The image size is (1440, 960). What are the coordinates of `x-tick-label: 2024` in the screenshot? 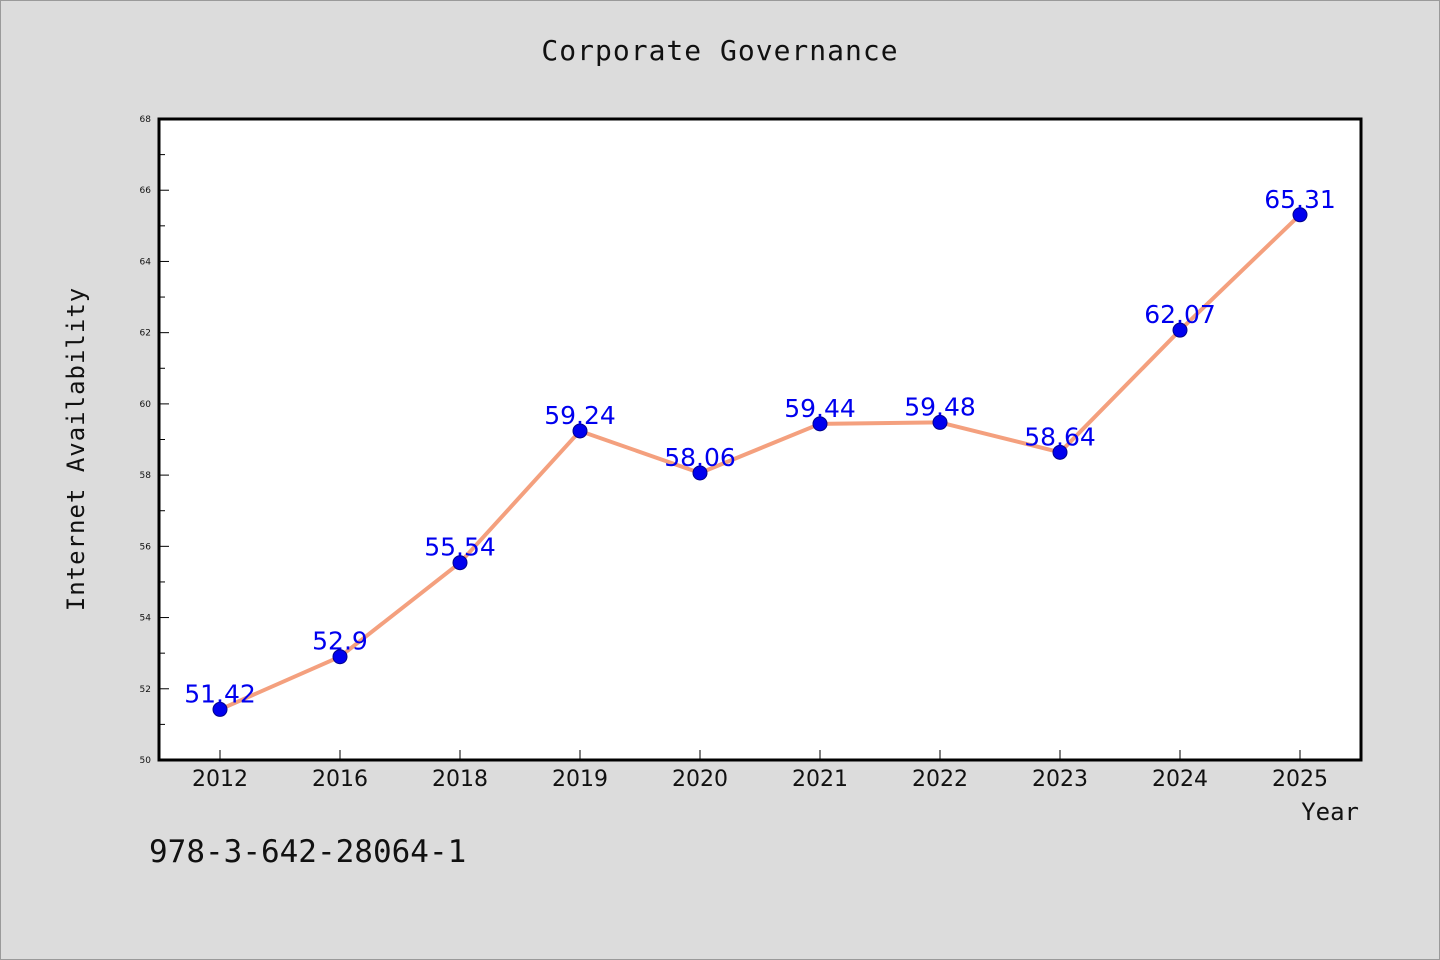 It's located at (1180, 779).